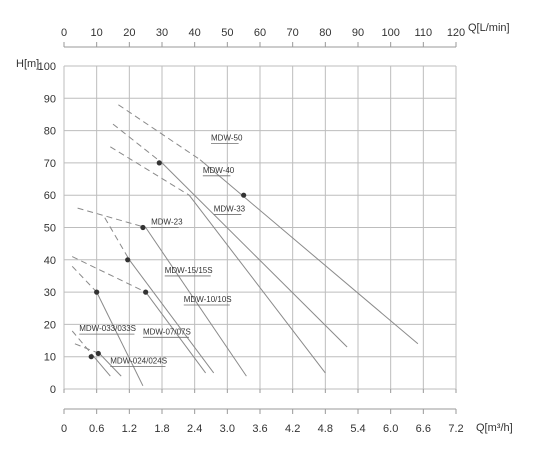  I want to click on curve-dashed-mdw-10-10s, so click(108, 274).